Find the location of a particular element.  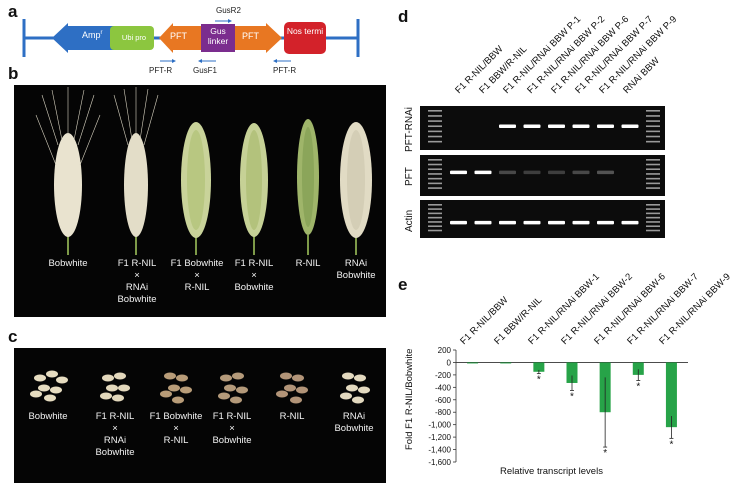

gel-pft-rnai is located at coordinates (542, 128).